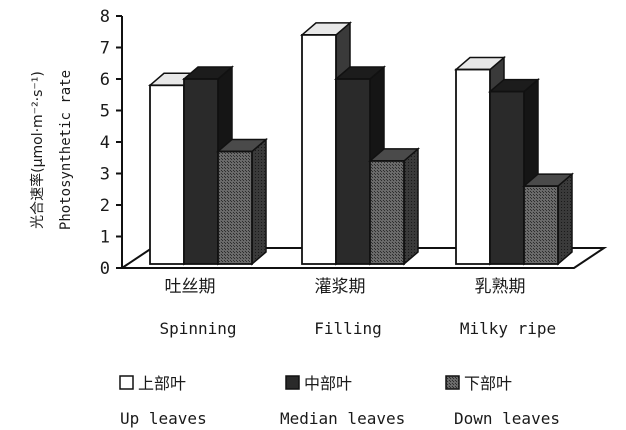 The image size is (626, 430). I want to click on category-label-cn: 灌浆期, so click(340, 287).